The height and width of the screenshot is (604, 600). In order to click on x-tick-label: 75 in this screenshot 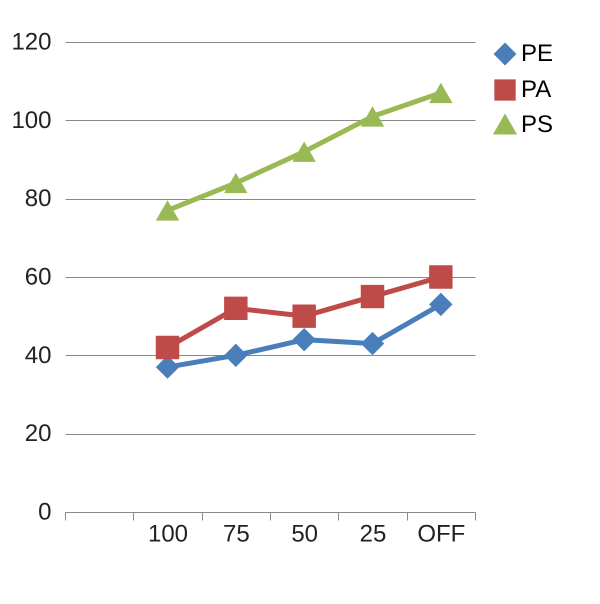, I will do `click(236, 534)`.